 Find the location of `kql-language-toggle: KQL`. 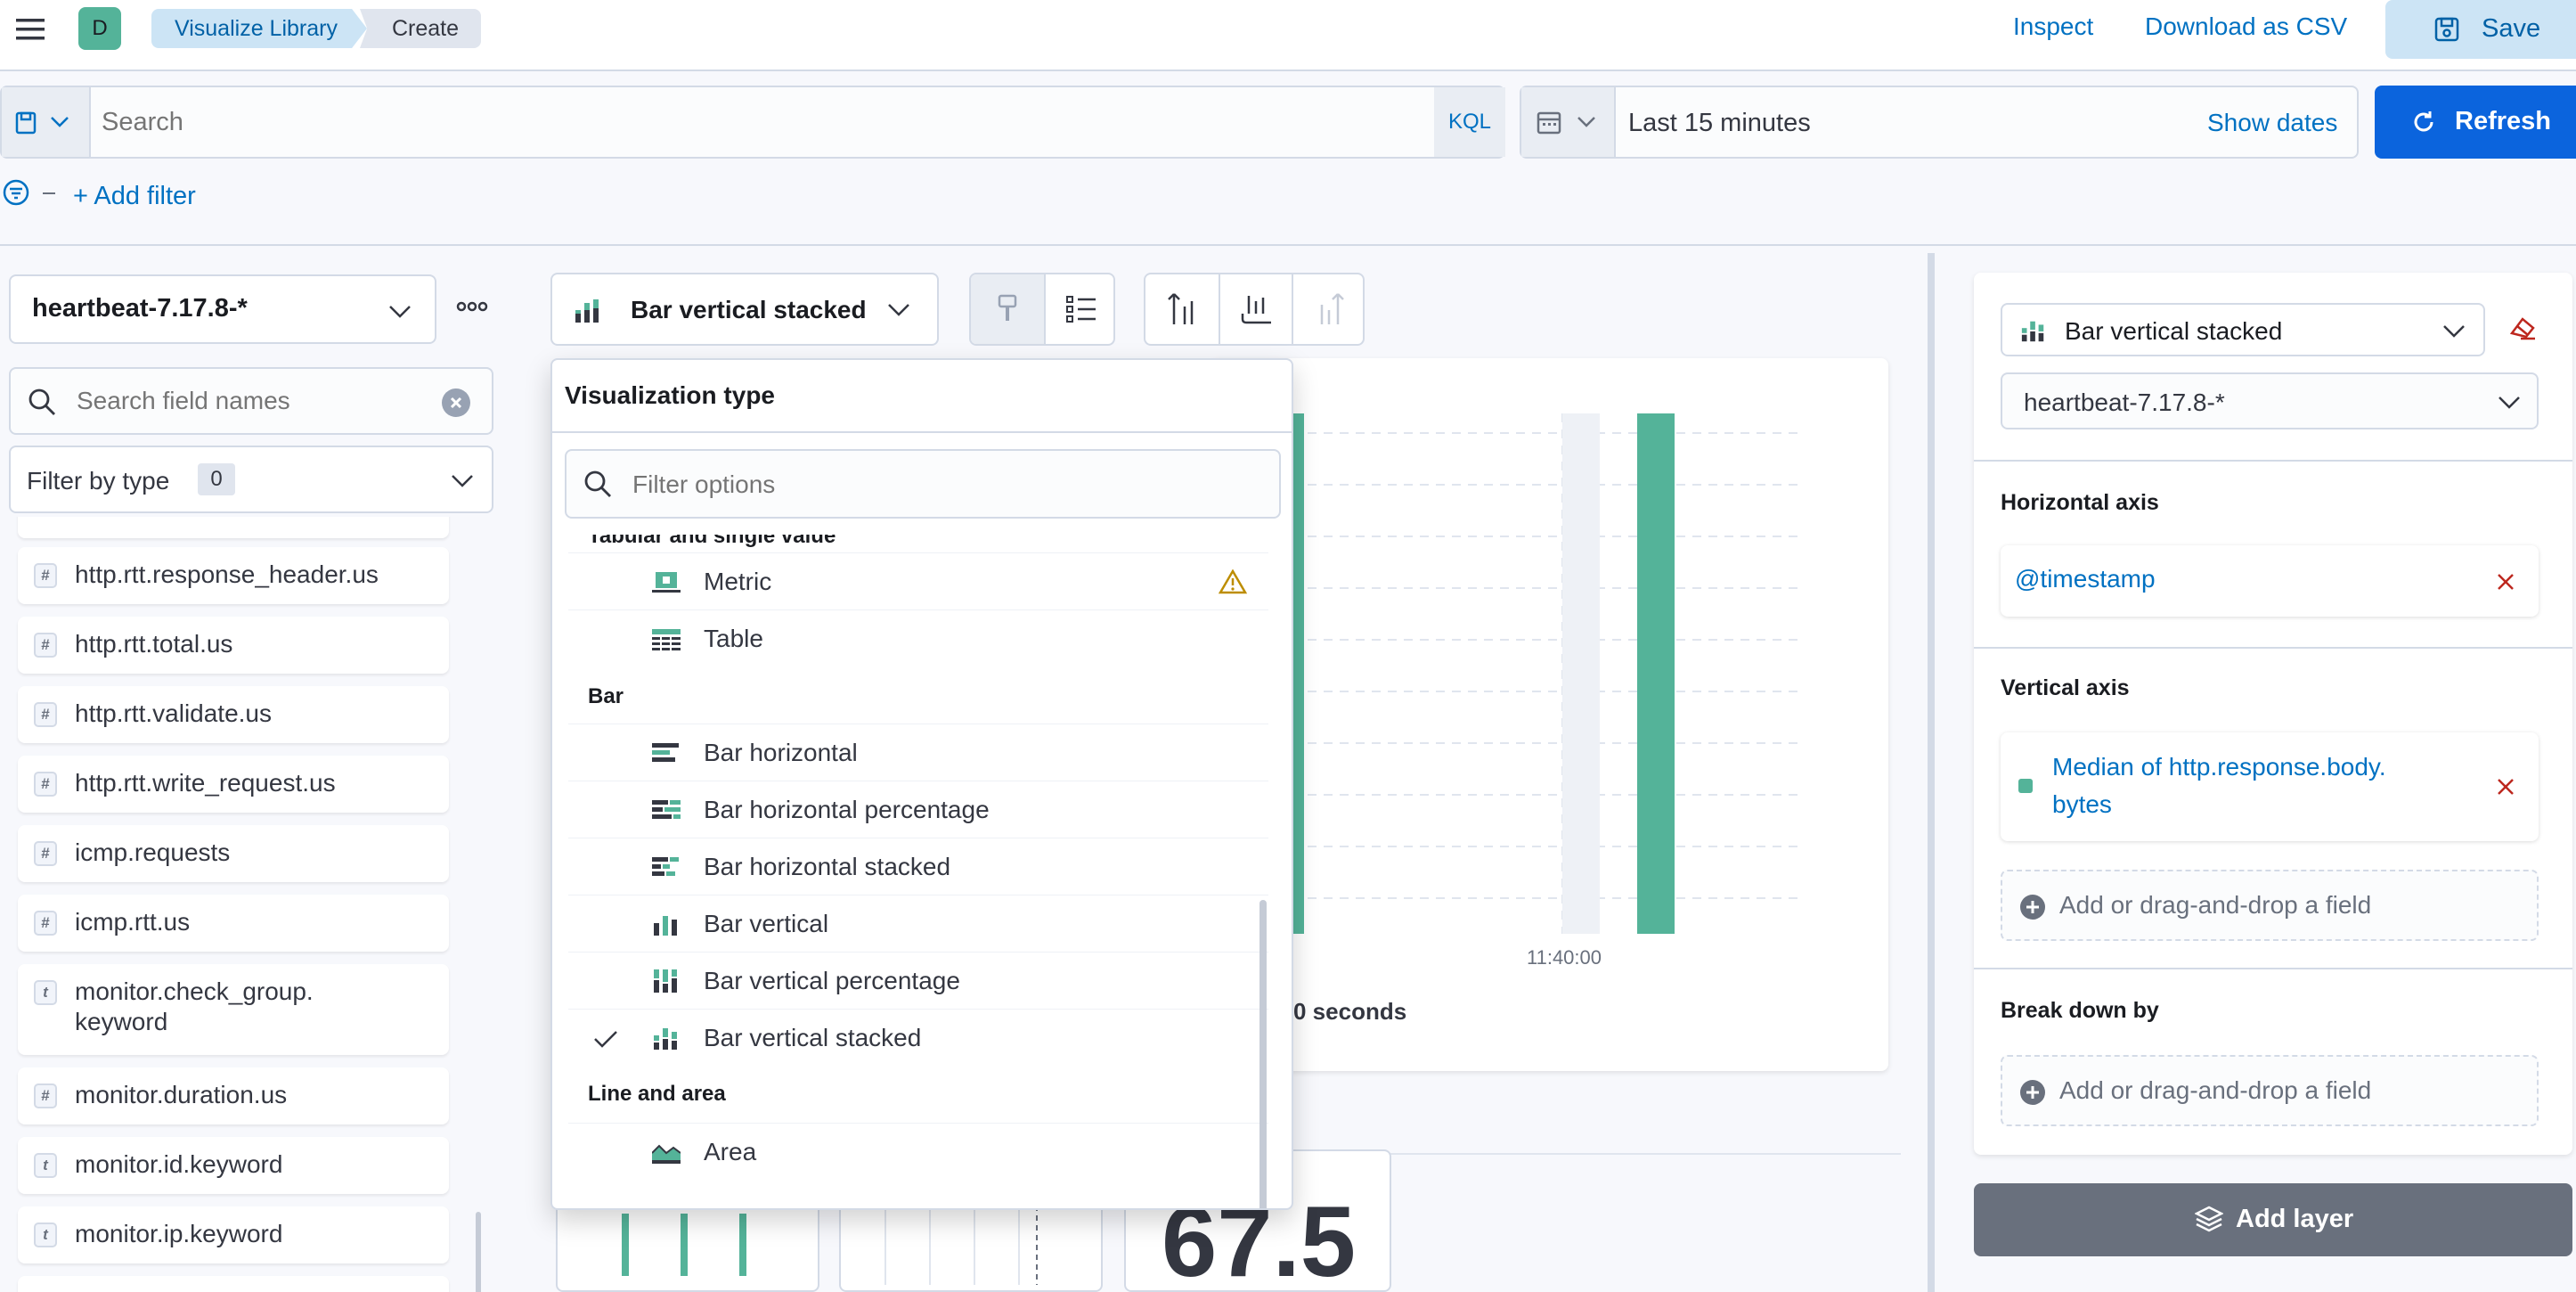

kql-language-toggle: KQL is located at coordinates (1470, 122).